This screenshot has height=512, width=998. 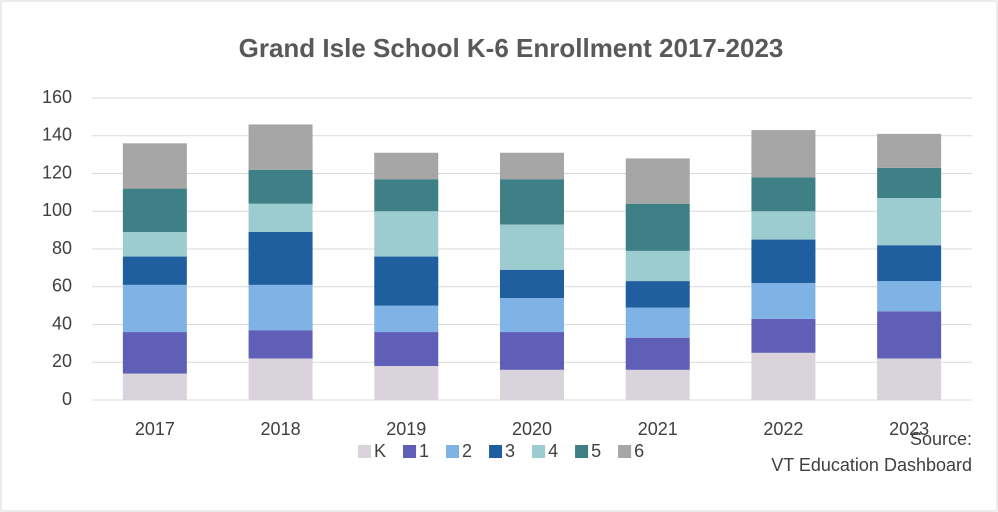 I want to click on legend-label: 1, so click(x=424, y=451).